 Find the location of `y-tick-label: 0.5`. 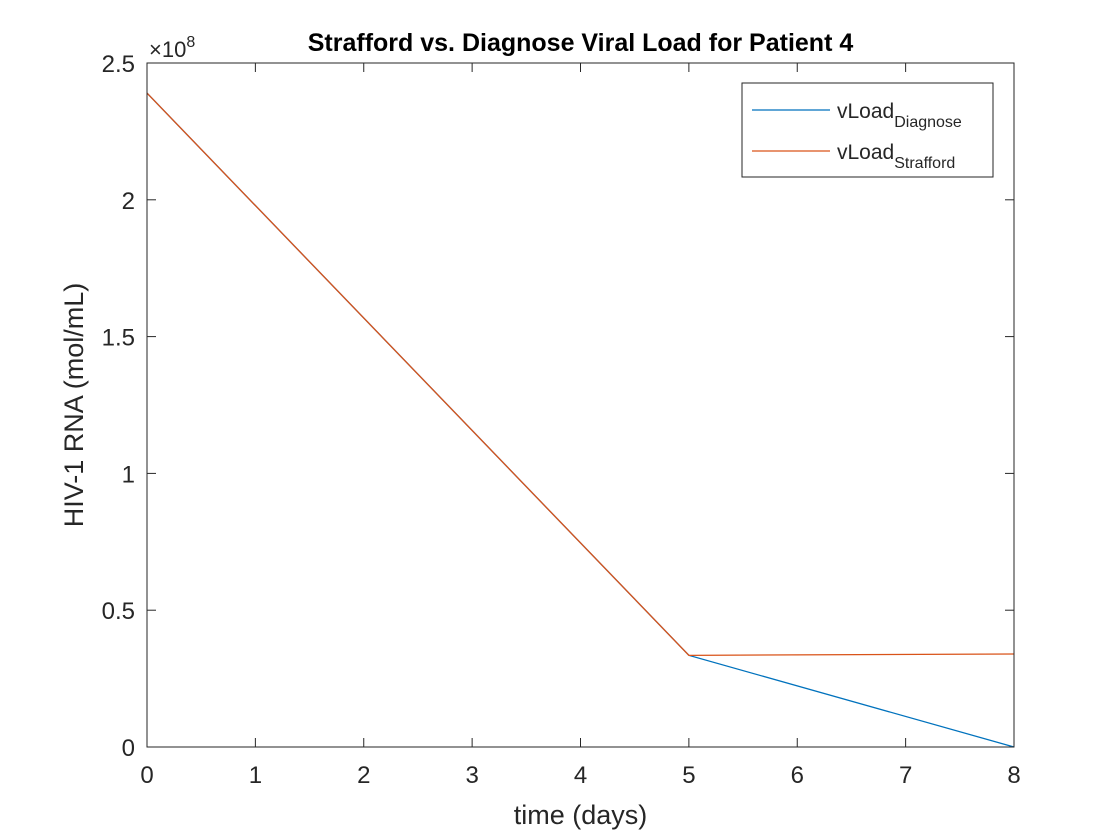

y-tick-label: 0.5 is located at coordinates (118, 611).